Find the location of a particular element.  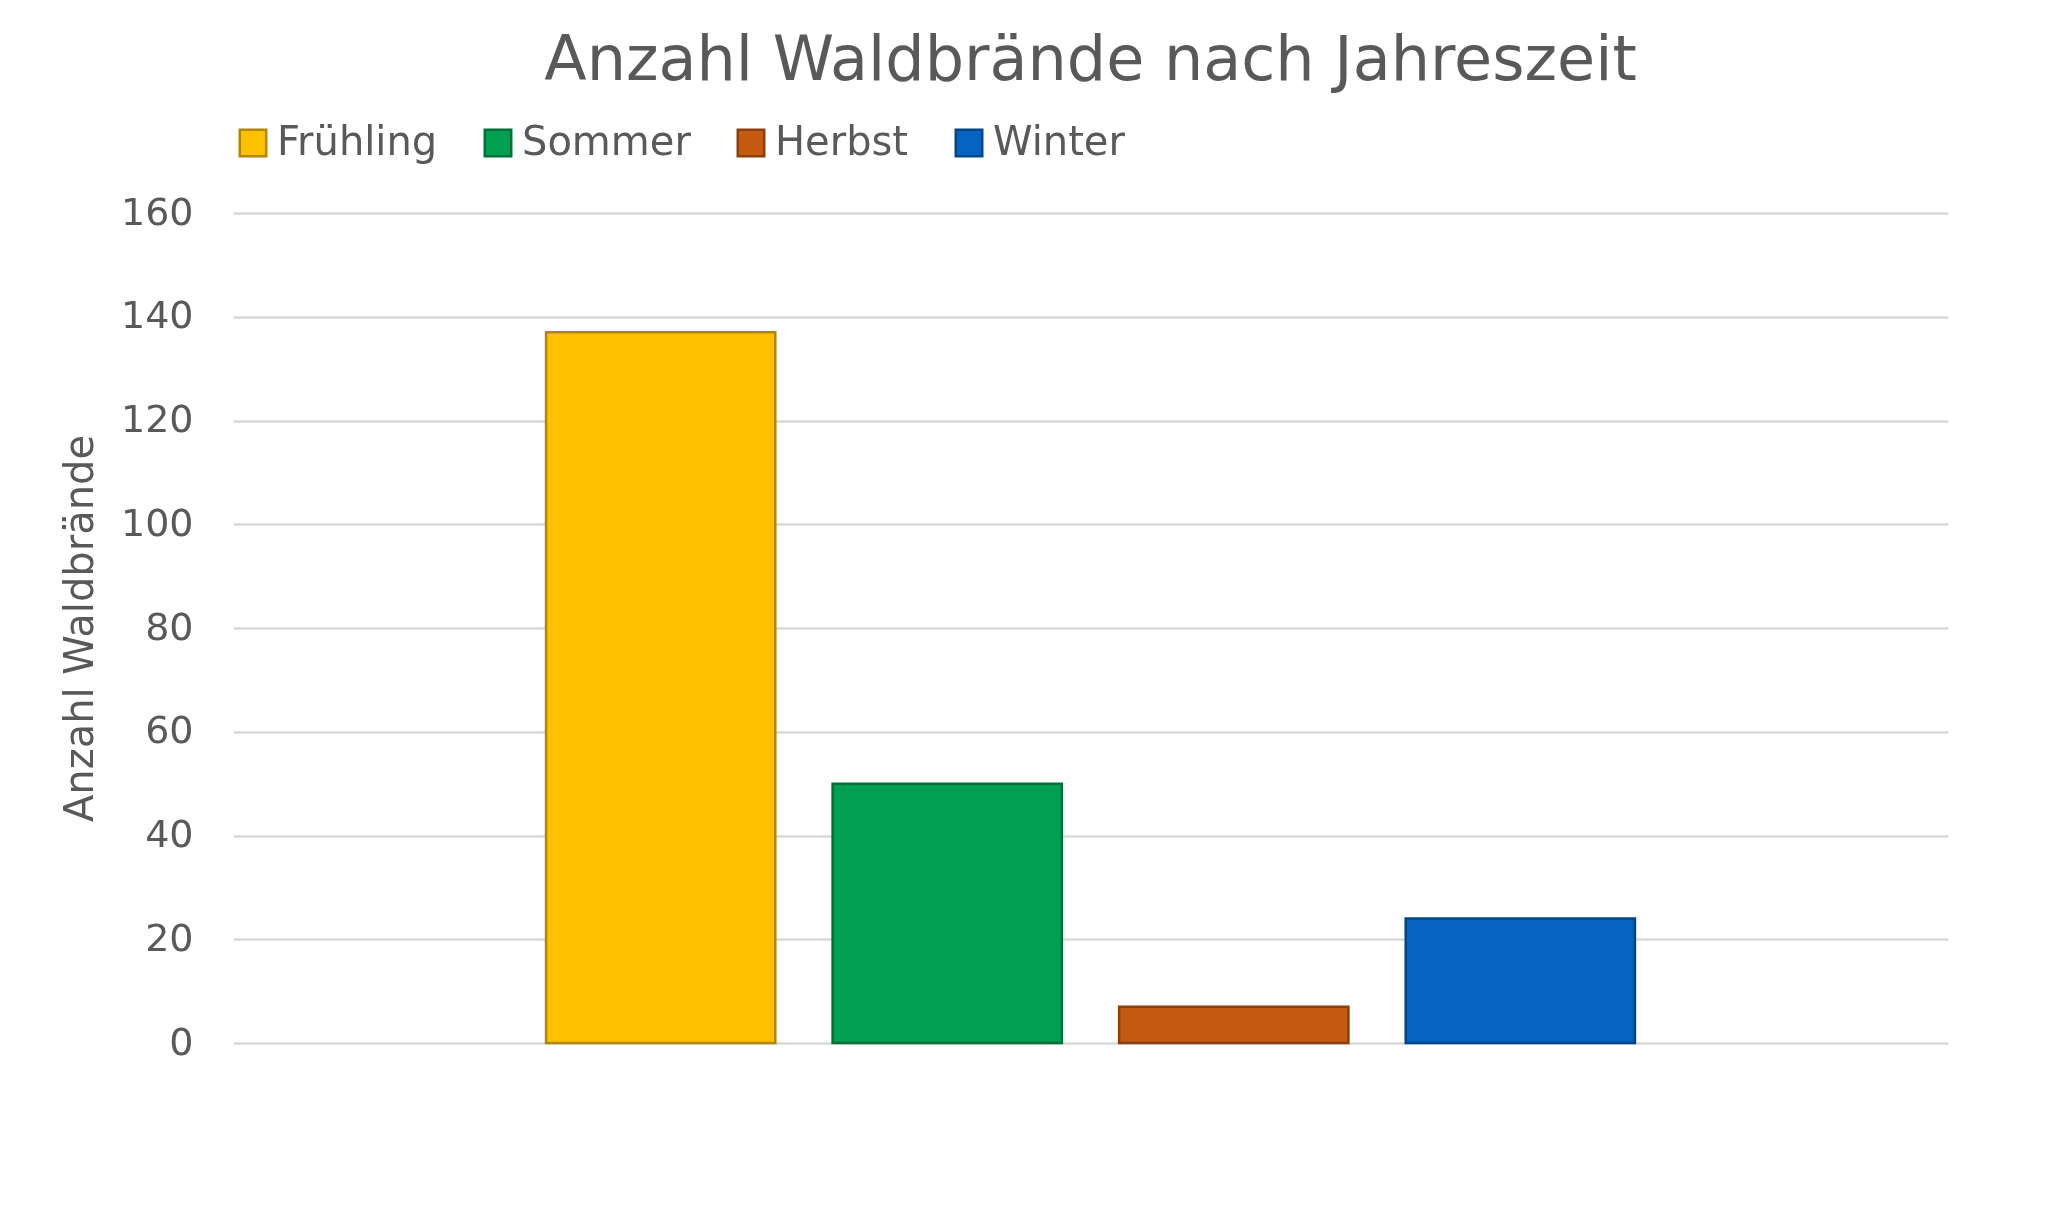

legend-label: Herbst is located at coordinates (842, 141).